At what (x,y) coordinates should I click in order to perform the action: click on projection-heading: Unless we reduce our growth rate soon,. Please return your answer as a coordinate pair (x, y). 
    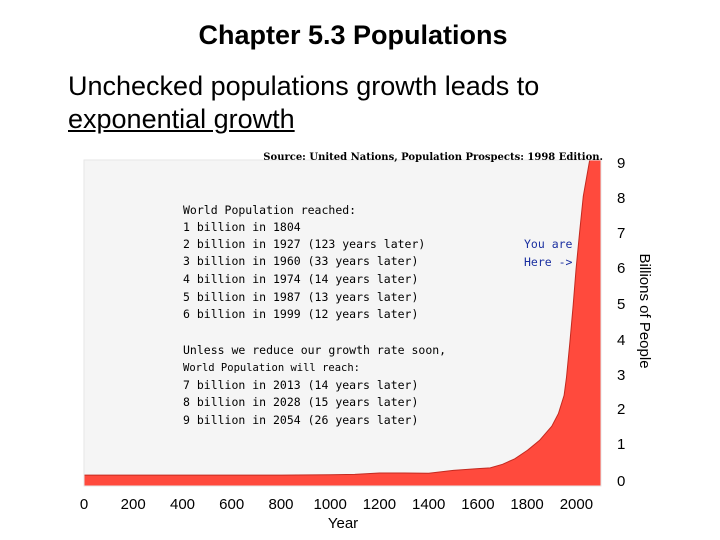
    Looking at the image, I should click on (314, 350).